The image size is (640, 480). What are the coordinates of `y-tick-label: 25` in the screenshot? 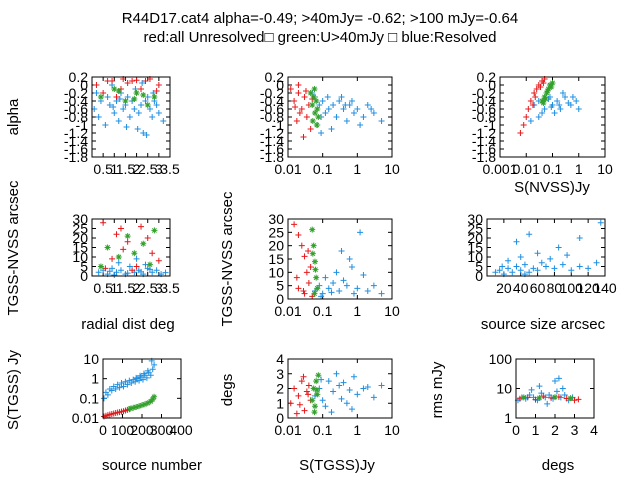 It's located at (276, 232).